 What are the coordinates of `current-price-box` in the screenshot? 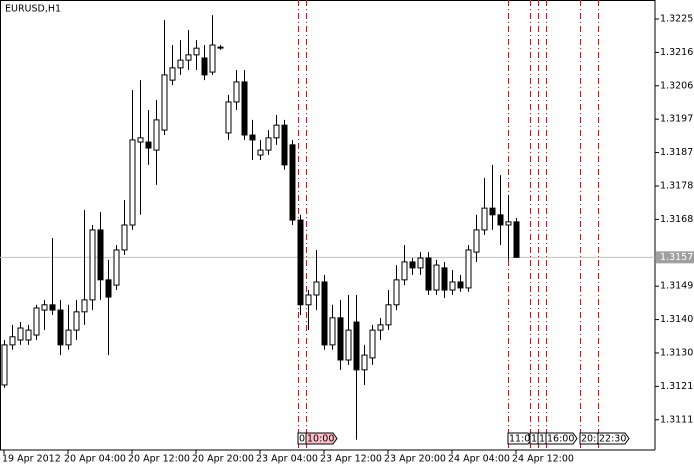 It's located at (675, 257).